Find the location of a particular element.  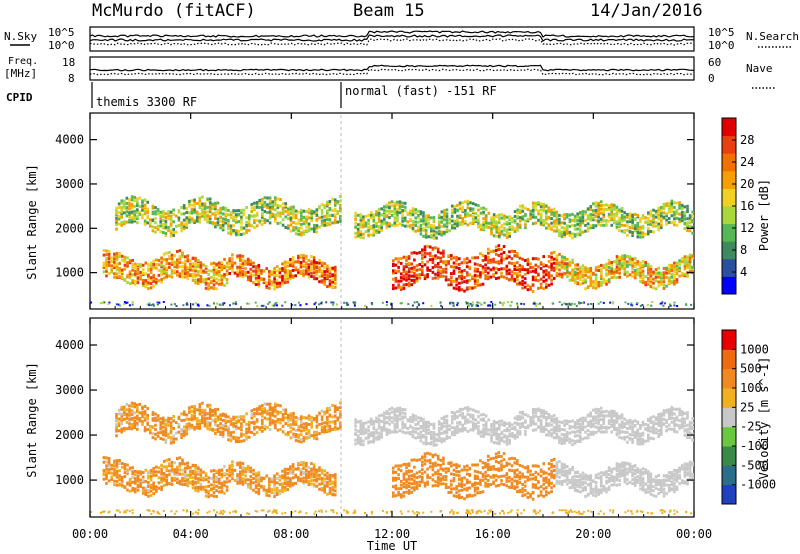

nave-label: Nave is located at coordinates (759, 68).